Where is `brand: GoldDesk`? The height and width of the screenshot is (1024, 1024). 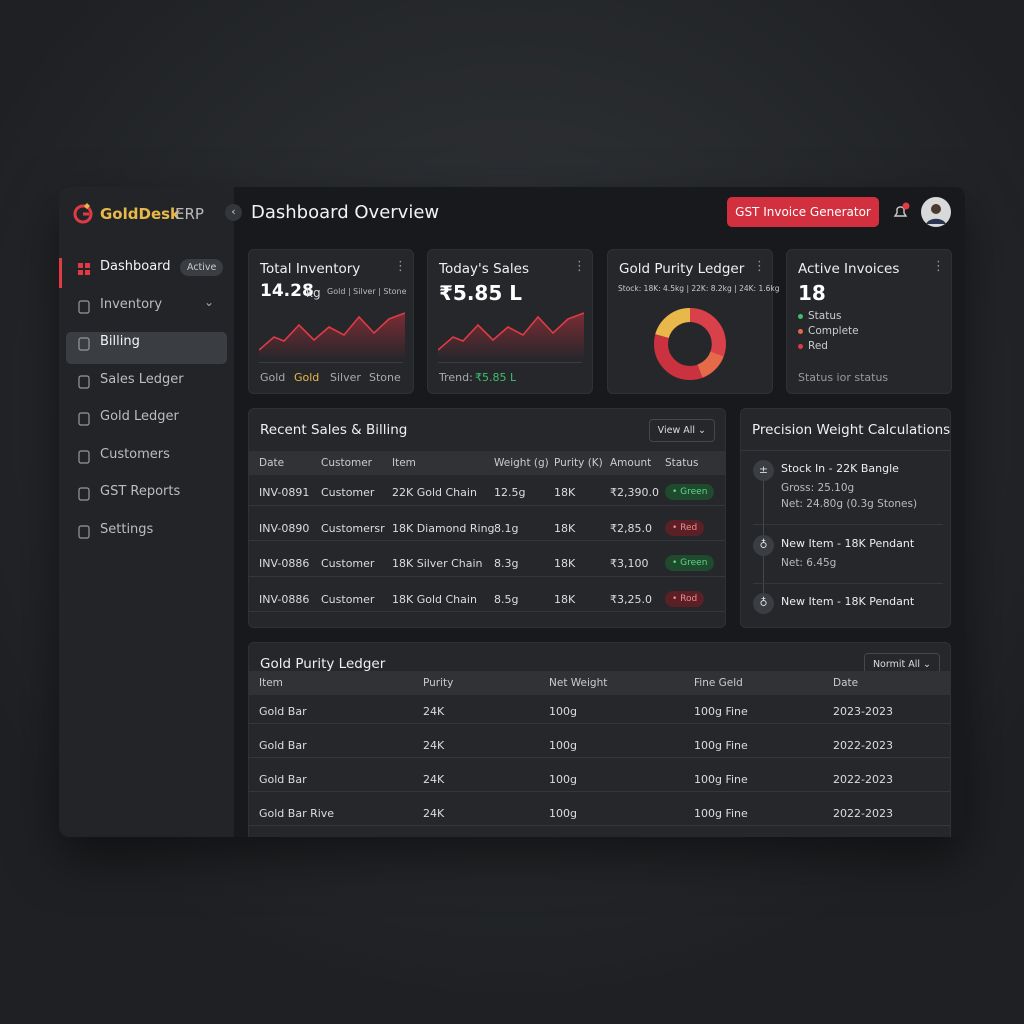
brand: GoldDesk is located at coordinates (140, 214).